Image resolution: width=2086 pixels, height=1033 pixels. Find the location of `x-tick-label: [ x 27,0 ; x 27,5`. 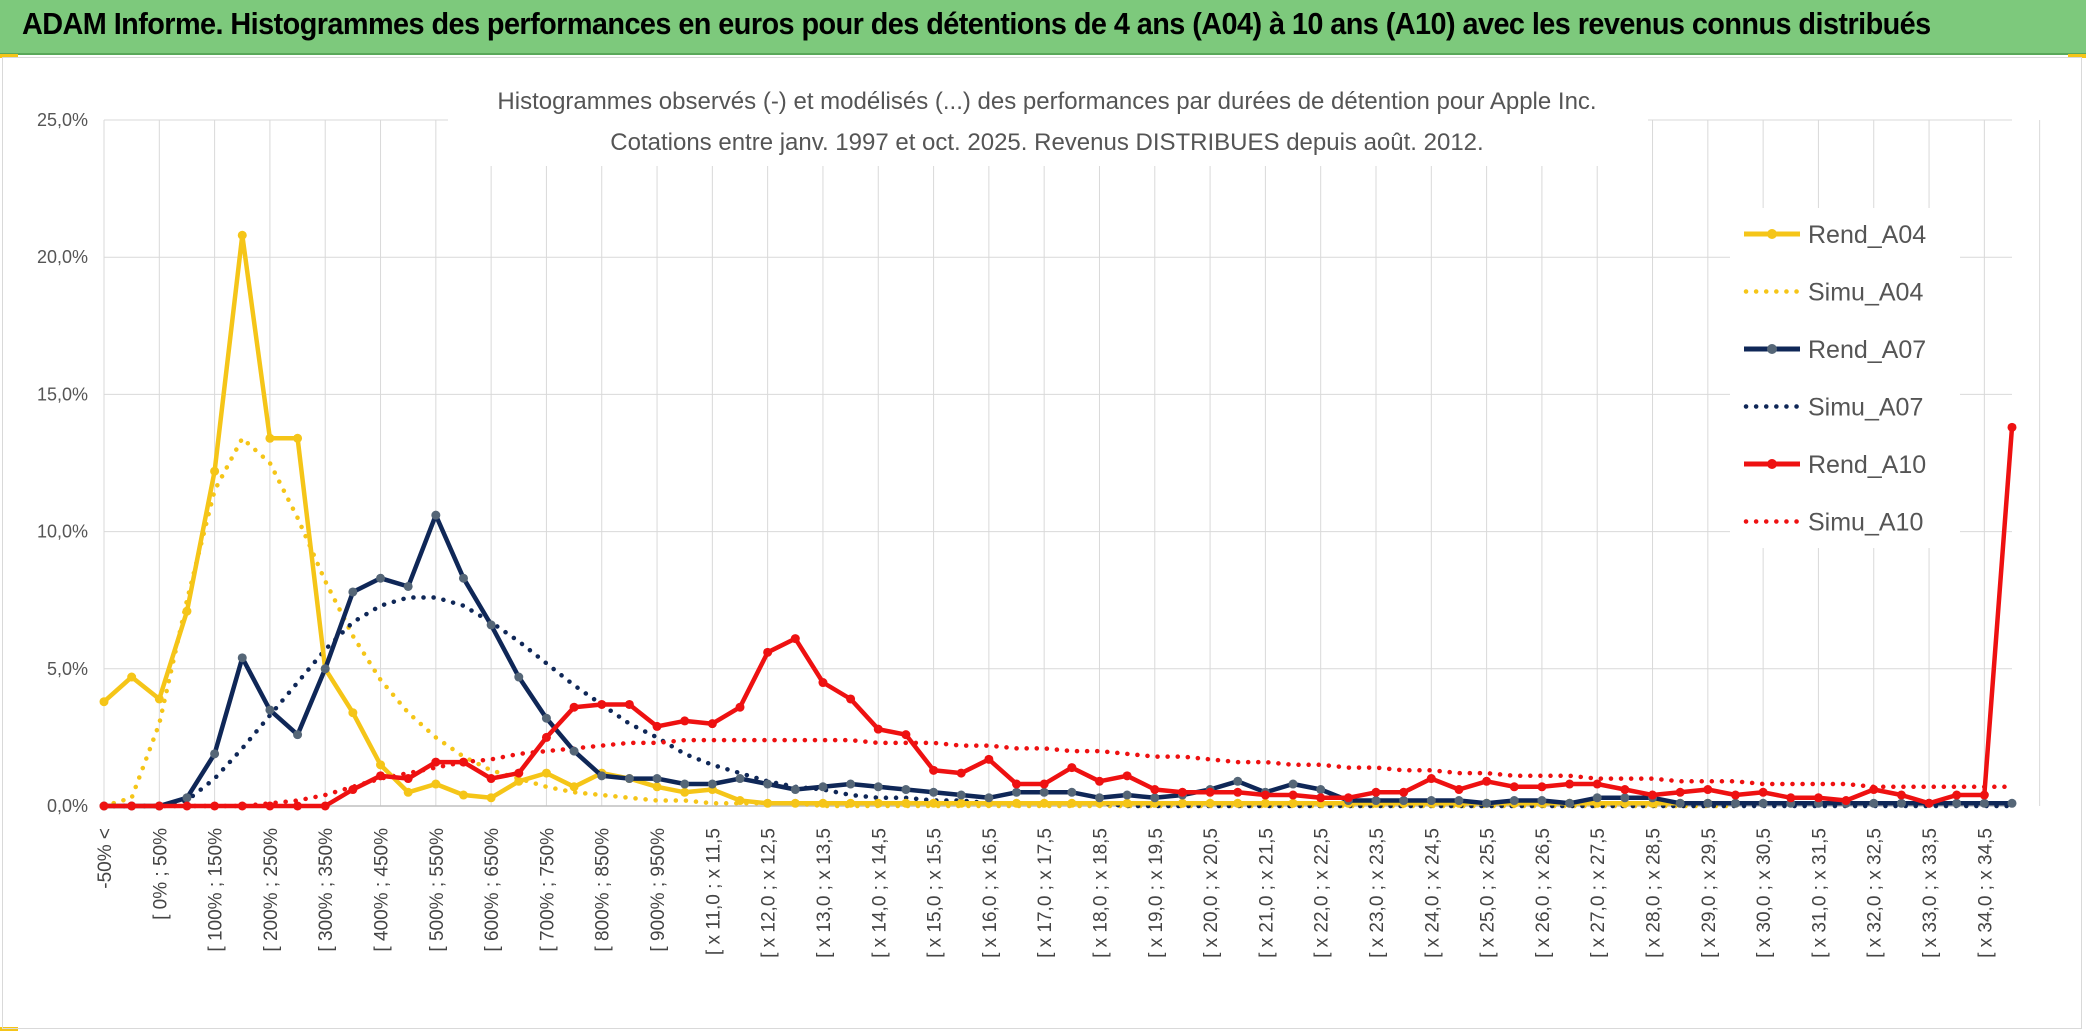

x-tick-label: [ x 27,0 ; x 27,5 is located at coordinates (1598, 893).